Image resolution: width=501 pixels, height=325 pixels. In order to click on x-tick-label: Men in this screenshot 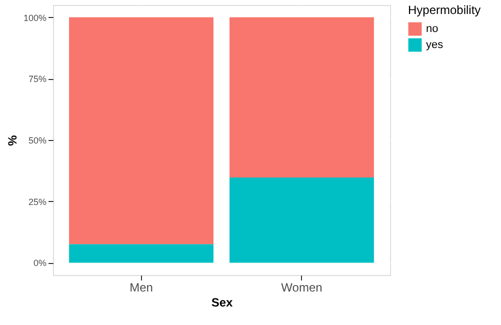, I will do `click(141, 287)`.